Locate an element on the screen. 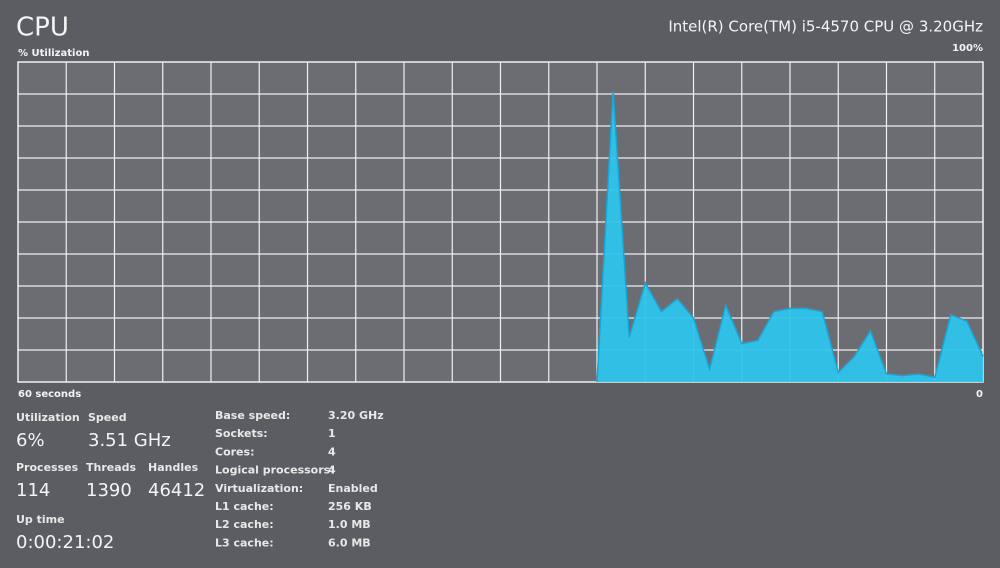 The height and width of the screenshot is (568, 1000). stat-value: 46412 is located at coordinates (176, 490).